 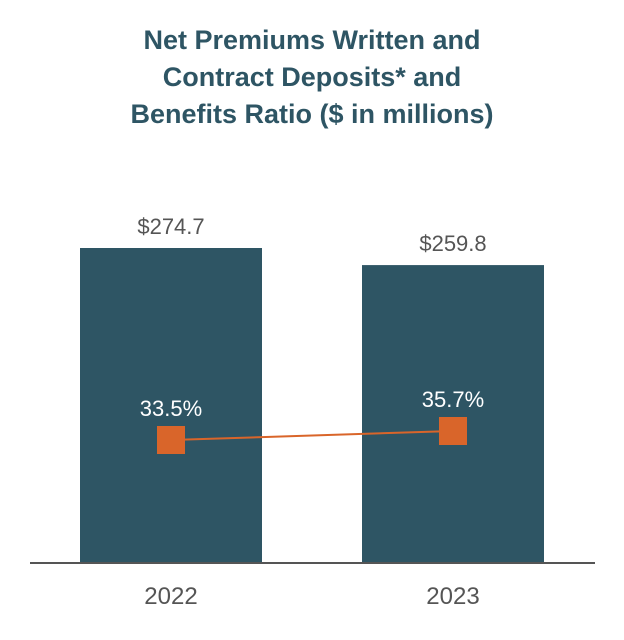 I want to click on bar-2023, so click(x=453, y=414).